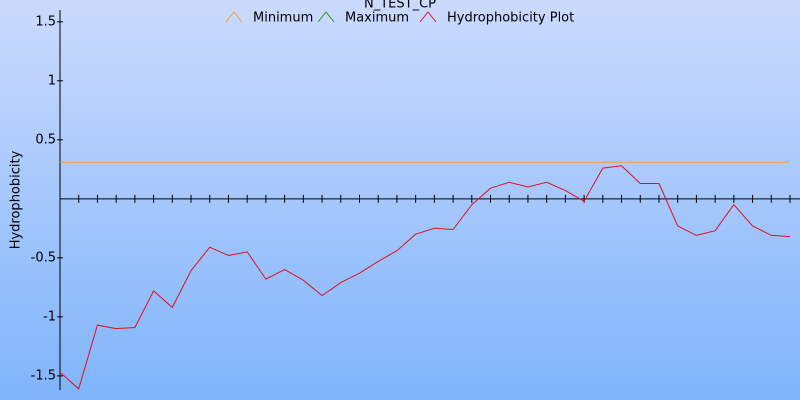 The width and height of the screenshot is (800, 400). Describe the element at coordinates (43, 257) in the screenshot. I see `y-tick-label: -0.5` at that location.